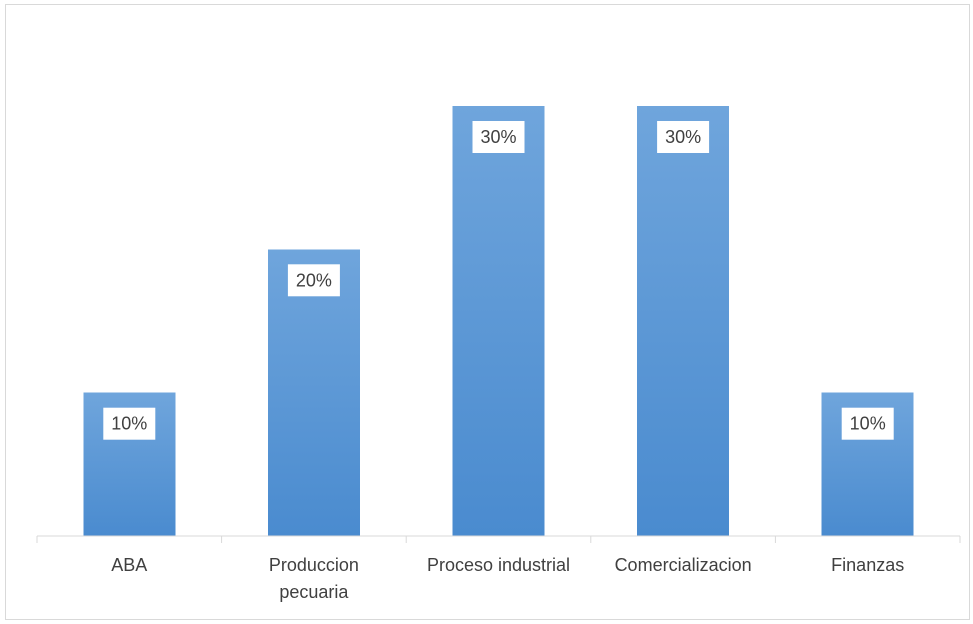 Image resolution: width=973 pixels, height=624 pixels. I want to click on x-axis-ticks, so click(498, 539).